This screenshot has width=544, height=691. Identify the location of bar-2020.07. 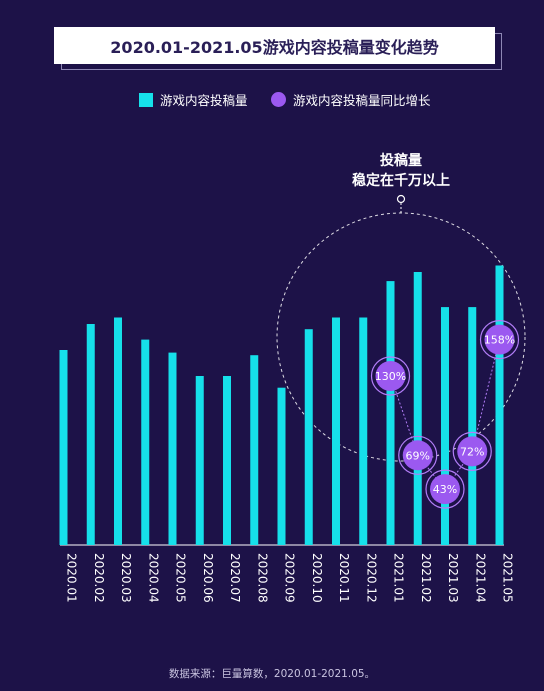
(227, 460).